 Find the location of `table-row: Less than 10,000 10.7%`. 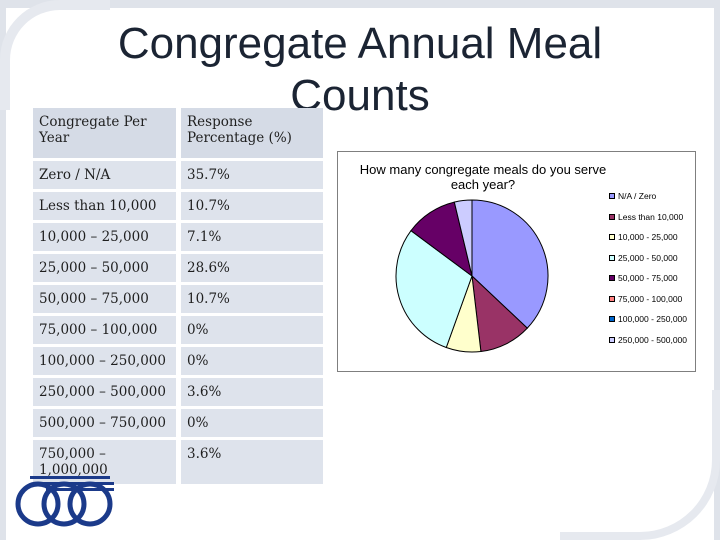

table-row: Less than 10,000 10.7% is located at coordinates (178, 206).